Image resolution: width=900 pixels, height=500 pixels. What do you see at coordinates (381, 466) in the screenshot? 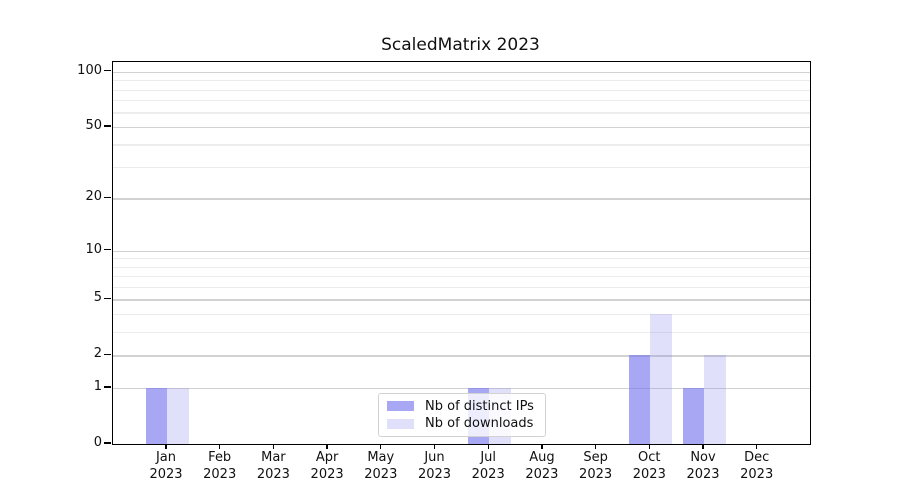
I see `x-tick-label: May 2023` at bounding box center [381, 466].